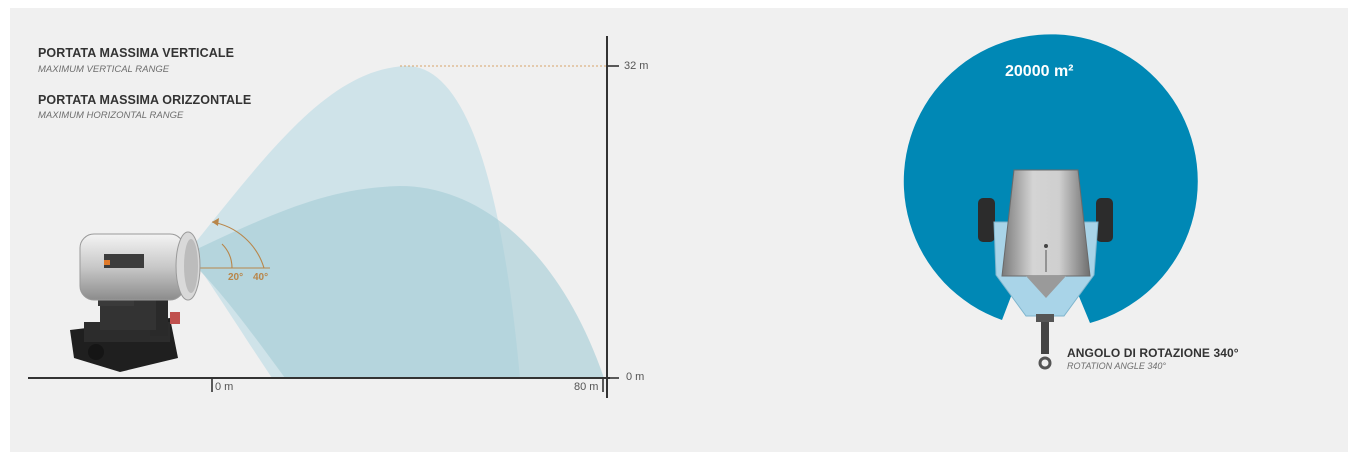 Image resolution: width=1358 pixels, height=458 pixels. Describe the element at coordinates (1045, 269) in the screenshot. I see `cannon-top-view` at that location.